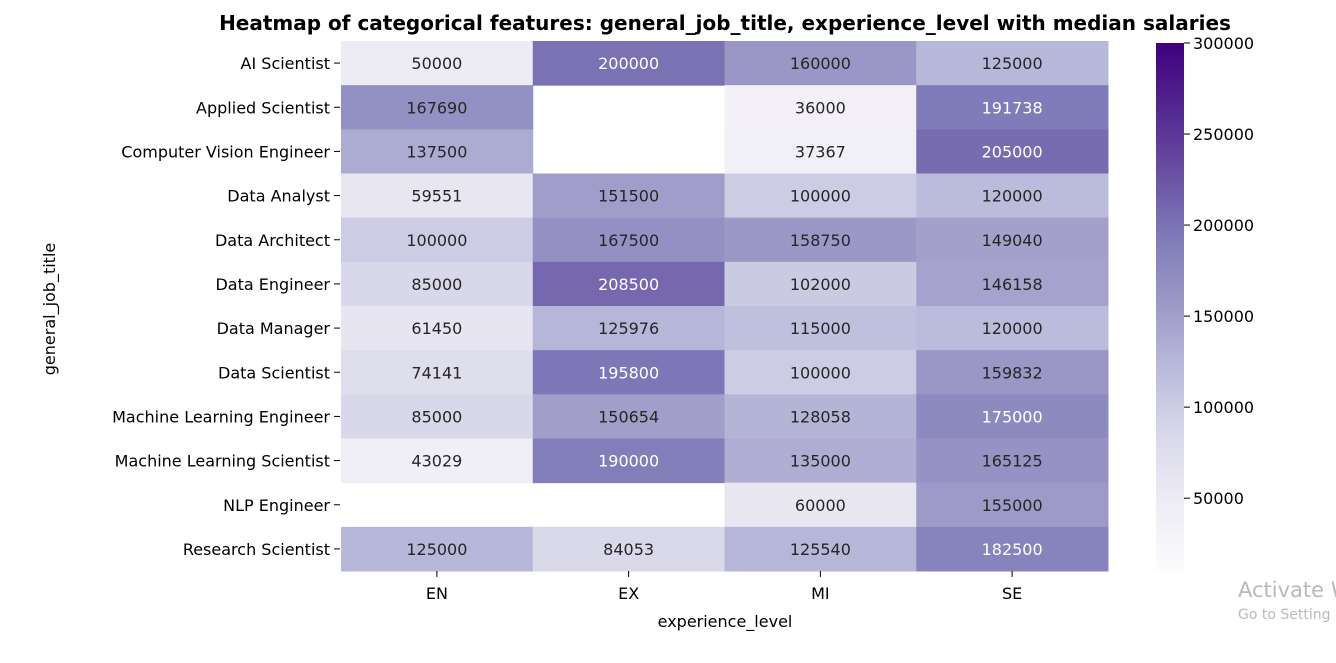  I want to click on cell-value-label: 191738, so click(1012, 107).